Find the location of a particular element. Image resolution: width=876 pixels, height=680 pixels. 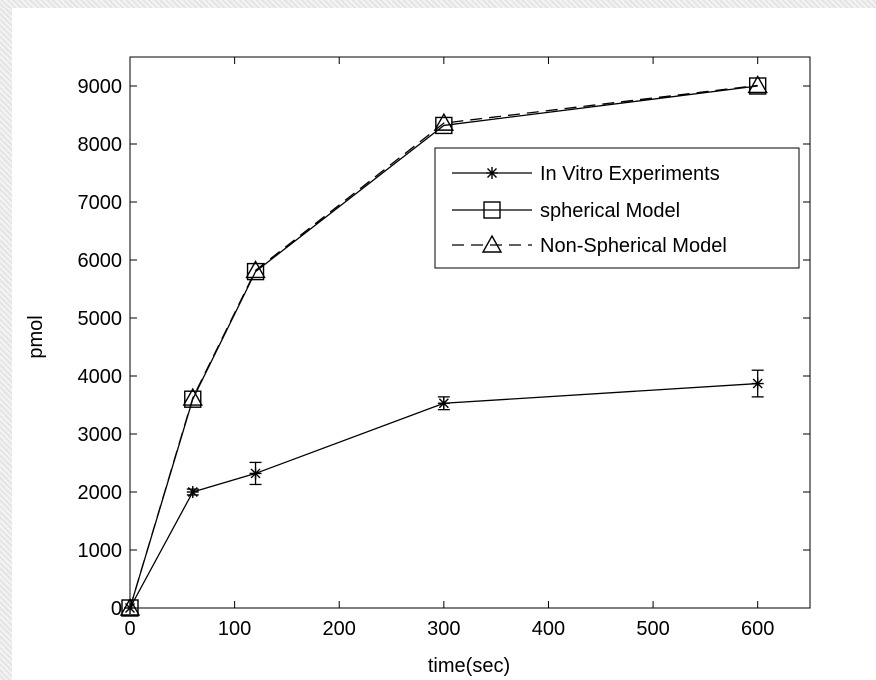

y-tick-label: 7000 is located at coordinates (100, 203).